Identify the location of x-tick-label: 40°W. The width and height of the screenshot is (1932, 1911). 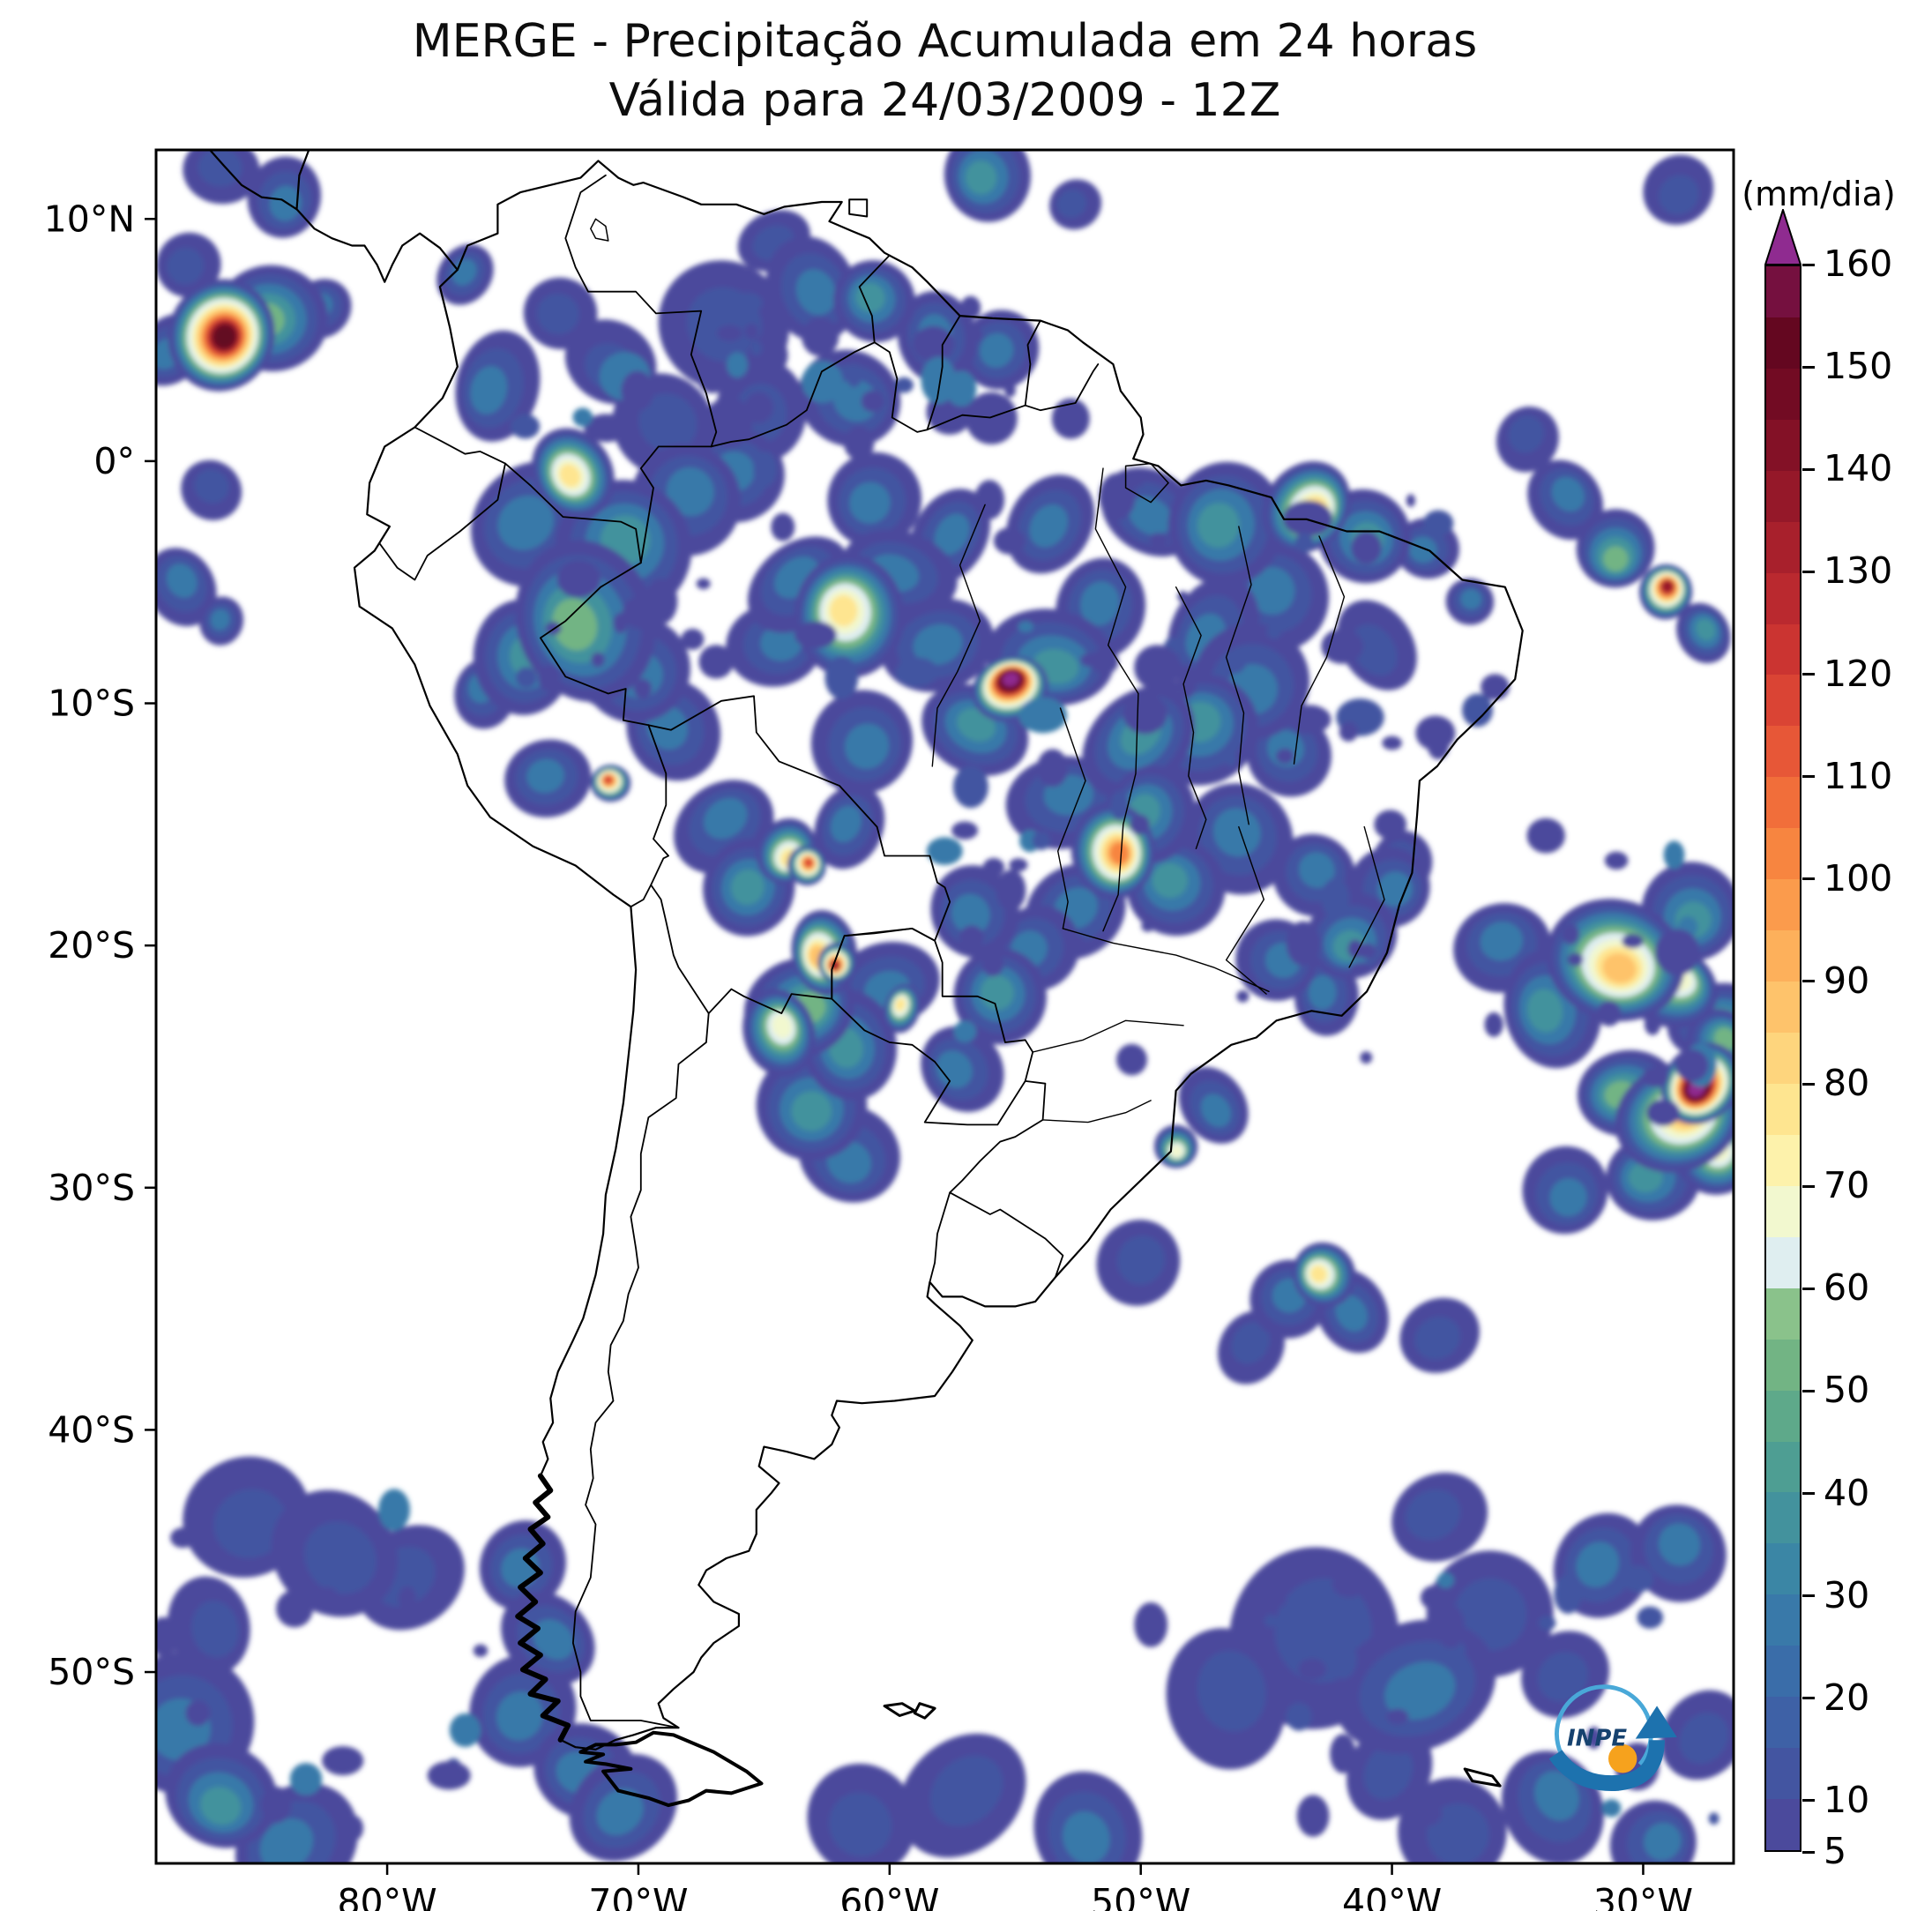
(1392, 1896).